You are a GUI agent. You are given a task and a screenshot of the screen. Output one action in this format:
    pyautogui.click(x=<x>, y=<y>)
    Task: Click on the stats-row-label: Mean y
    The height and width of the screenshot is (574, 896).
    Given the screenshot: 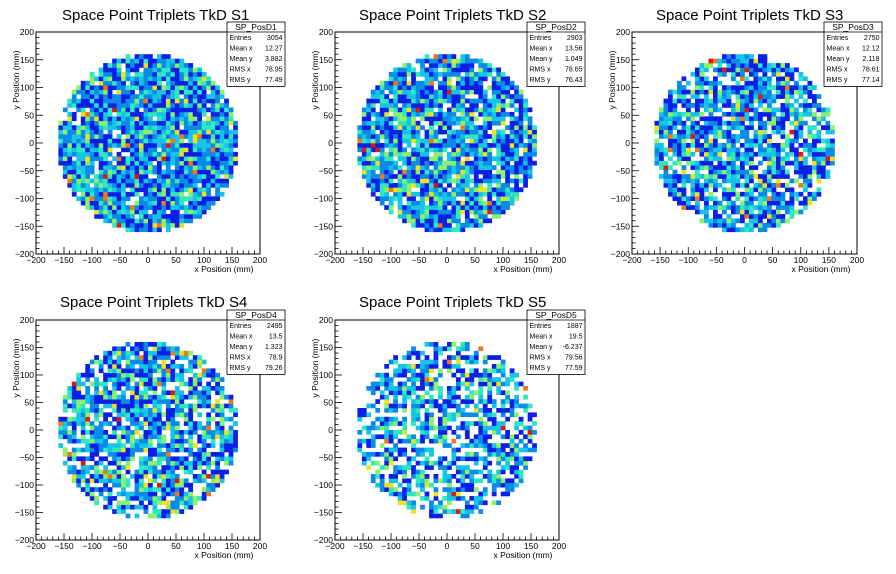 What is the action you would take?
    pyautogui.click(x=838, y=59)
    